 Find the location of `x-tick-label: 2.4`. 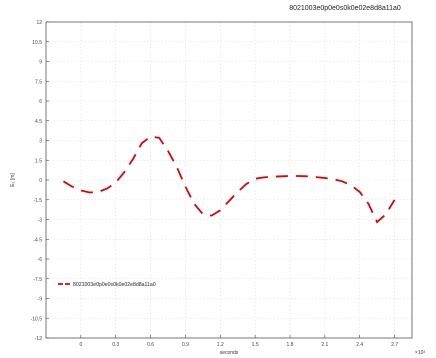

x-tick-label: 2.4 is located at coordinates (359, 345).